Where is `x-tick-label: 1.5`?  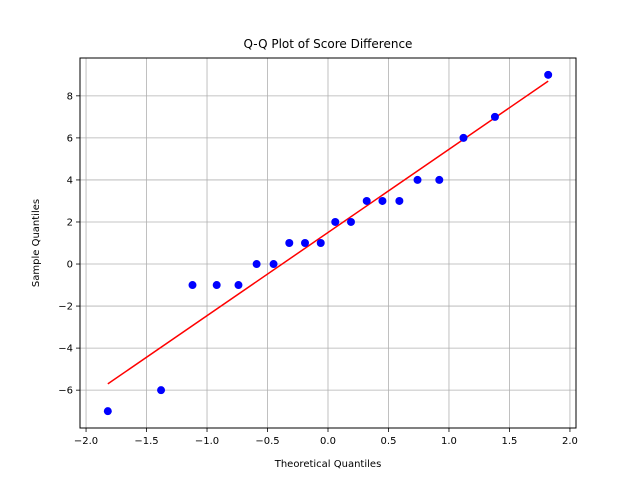
x-tick-label: 1.5 is located at coordinates (510, 441).